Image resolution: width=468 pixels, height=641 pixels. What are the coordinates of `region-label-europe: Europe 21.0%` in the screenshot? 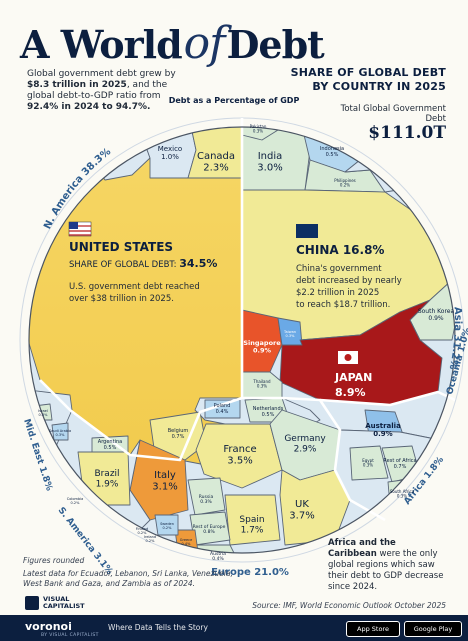 It's located at (250, 572).